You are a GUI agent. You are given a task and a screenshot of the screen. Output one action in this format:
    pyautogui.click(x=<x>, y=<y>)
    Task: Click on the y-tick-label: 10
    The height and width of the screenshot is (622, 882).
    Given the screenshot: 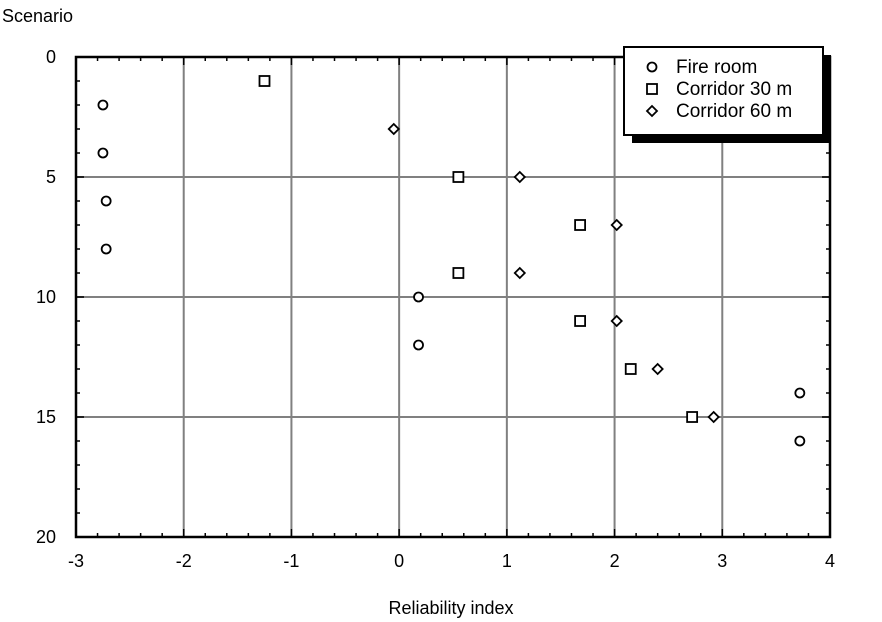 What is the action you would take?
    pyautogui.click(x=46, y=297)
    